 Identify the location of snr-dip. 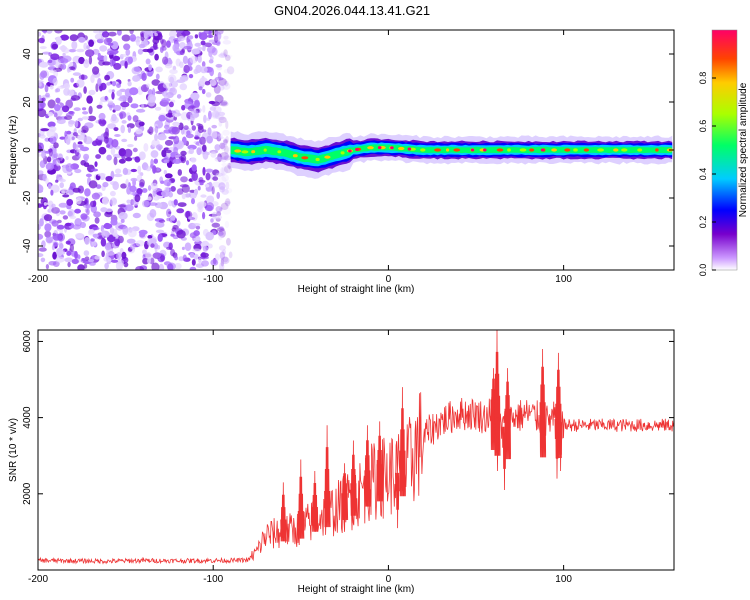
(557, 449).